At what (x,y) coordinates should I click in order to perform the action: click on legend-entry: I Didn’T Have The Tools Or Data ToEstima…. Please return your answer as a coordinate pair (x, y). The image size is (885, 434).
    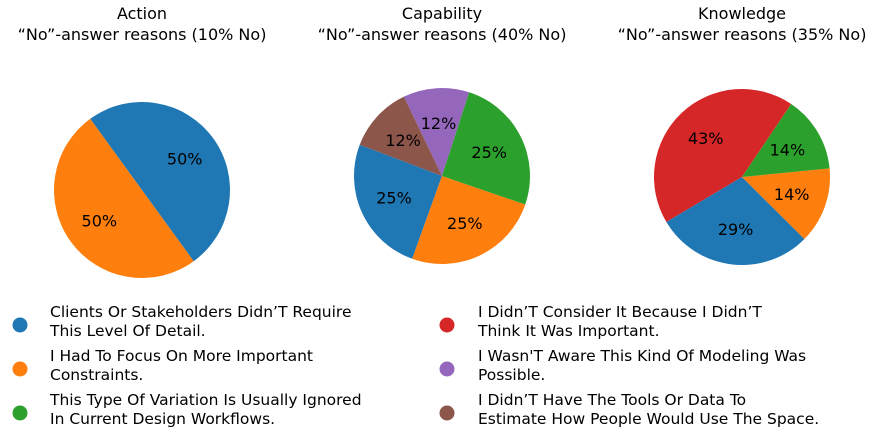
    Looking at the image, I should click on (629, 409).